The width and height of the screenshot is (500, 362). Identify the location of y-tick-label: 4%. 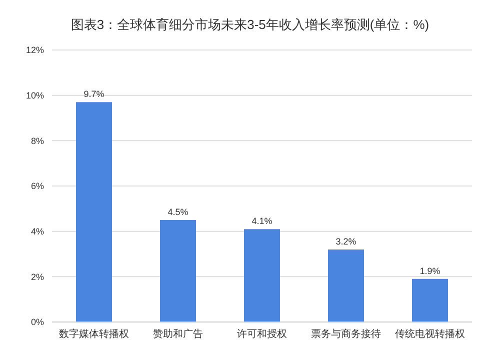
(37, 231).